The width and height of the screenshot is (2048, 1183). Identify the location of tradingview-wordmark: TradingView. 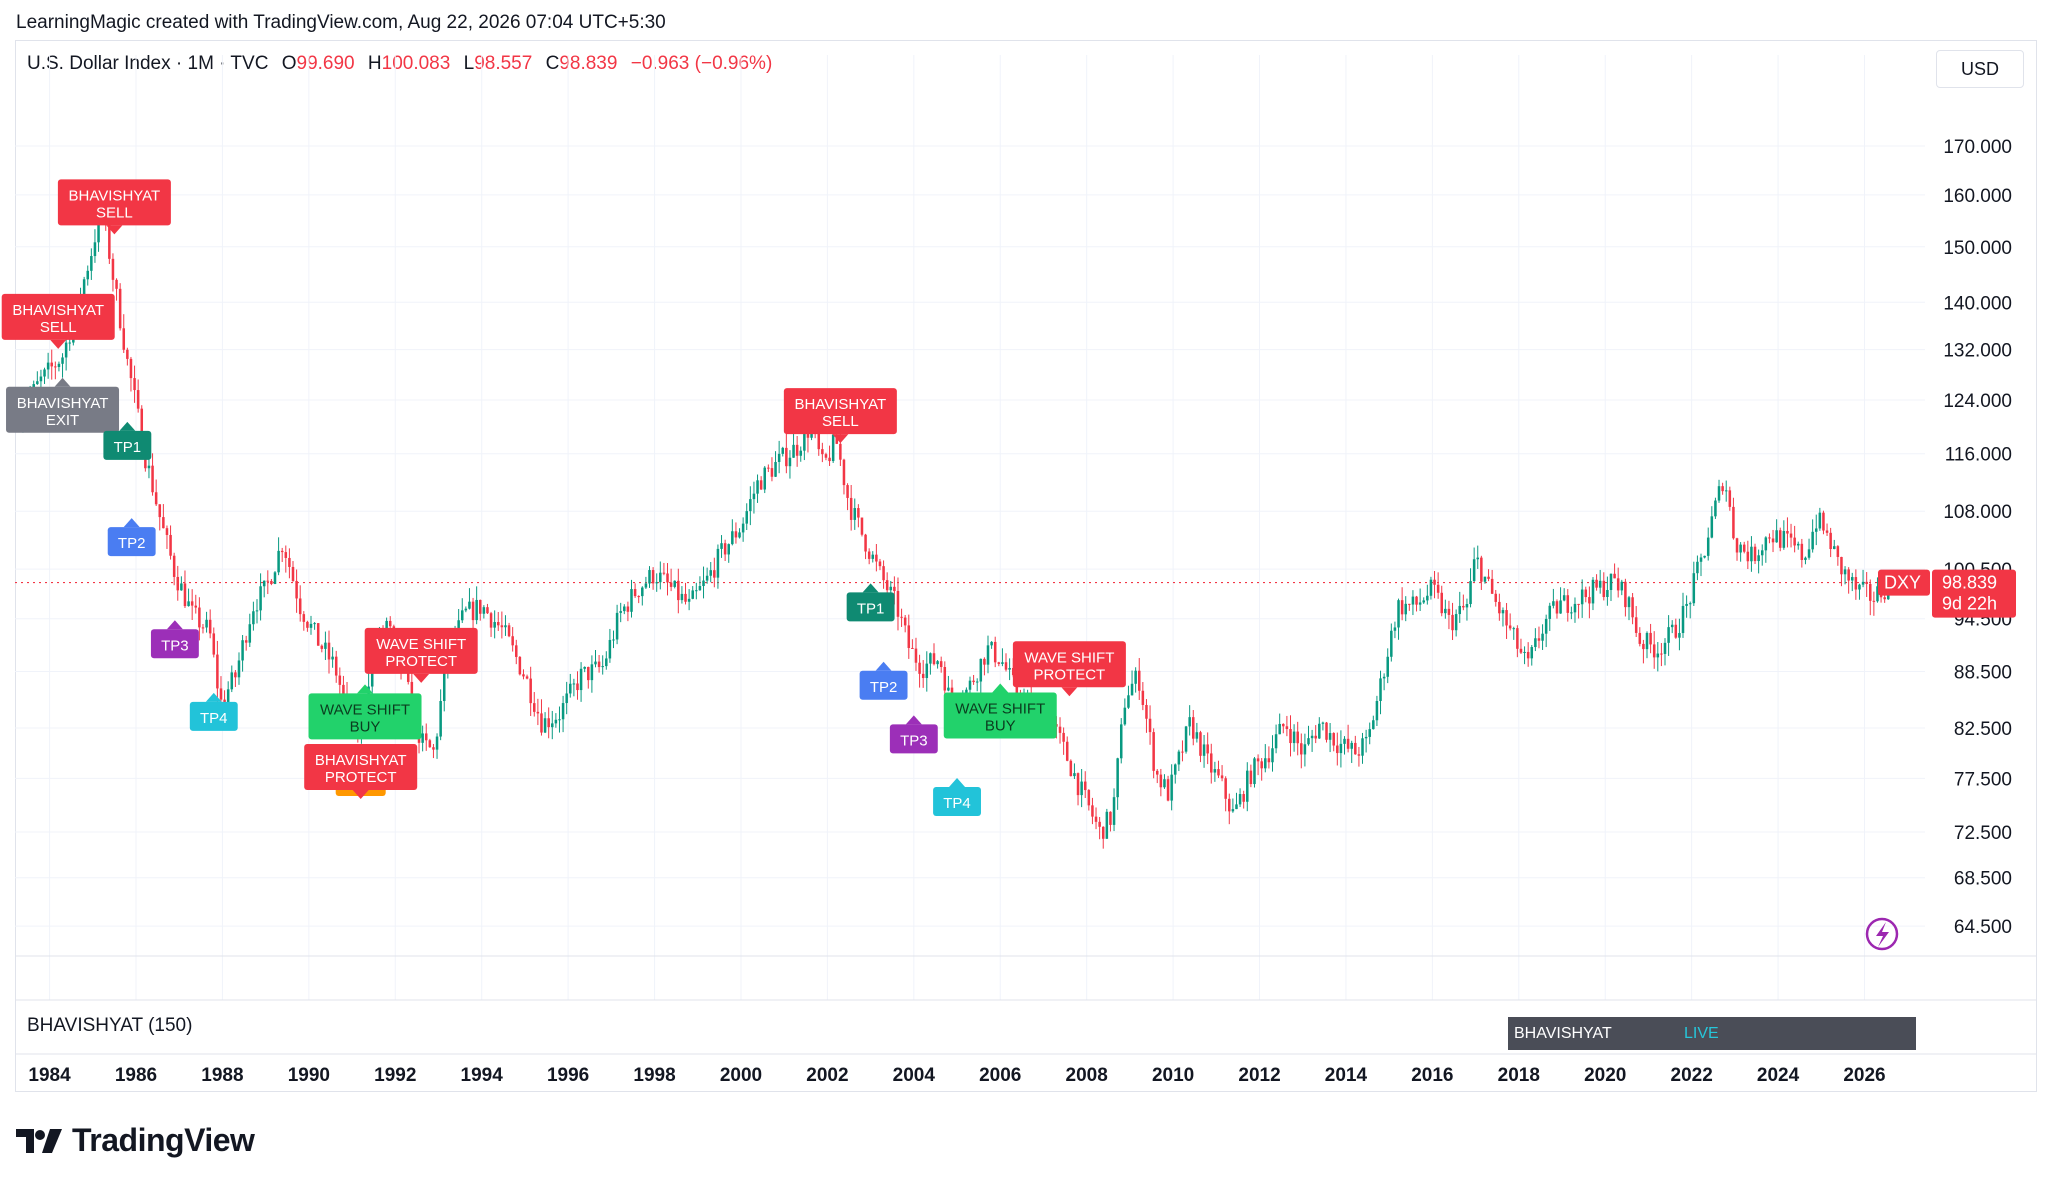
(163, 1140).